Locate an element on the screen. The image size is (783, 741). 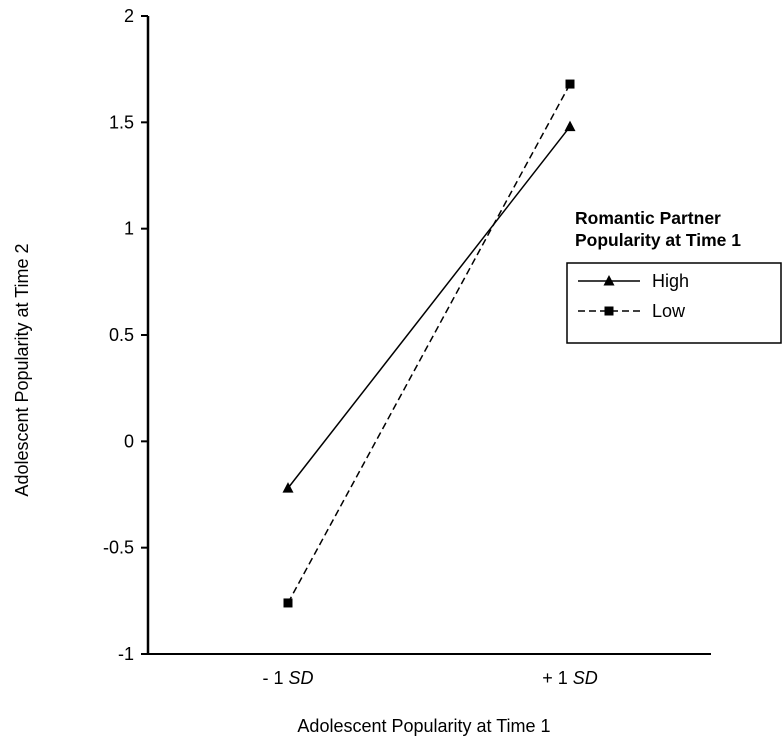
y-ticks: -1 -0.5 0 0.5 1 1.5 2 is located at coordinates (125, 335).